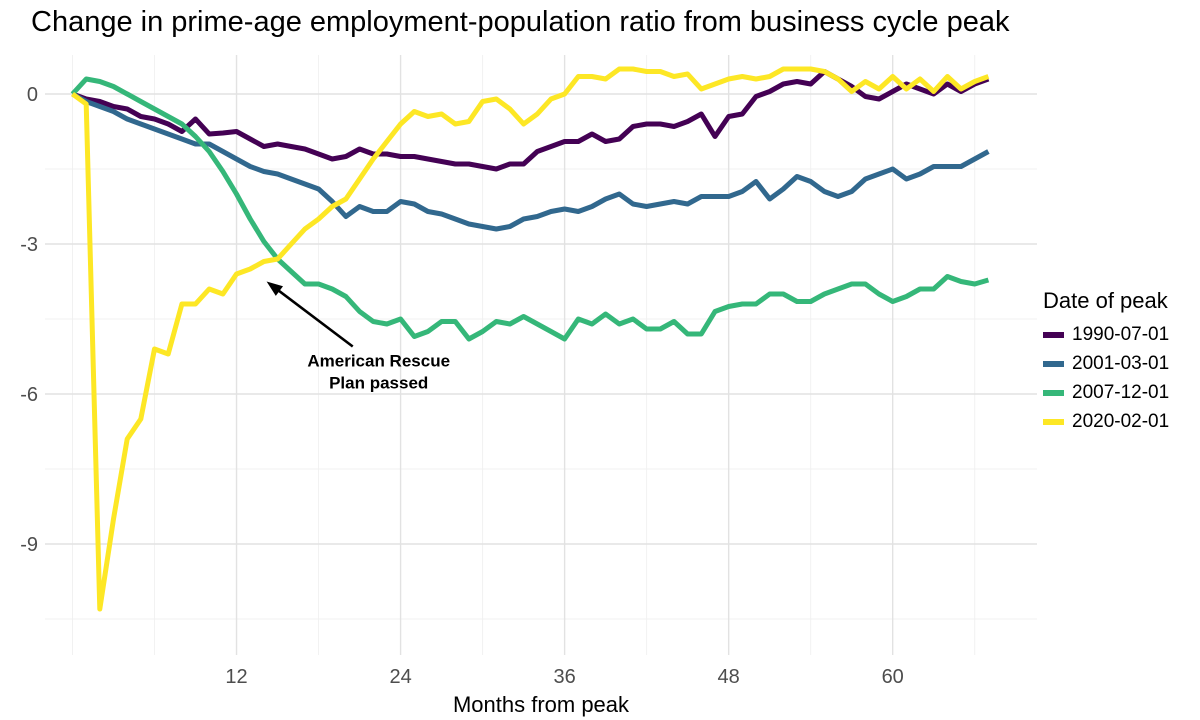 Image resolution: width=1200 pixels, height=720 pixels. What do you see at coordinates (29, 545) in the screenshot?
I see `y-tick-label: -9` at bounding box center [29, 545].